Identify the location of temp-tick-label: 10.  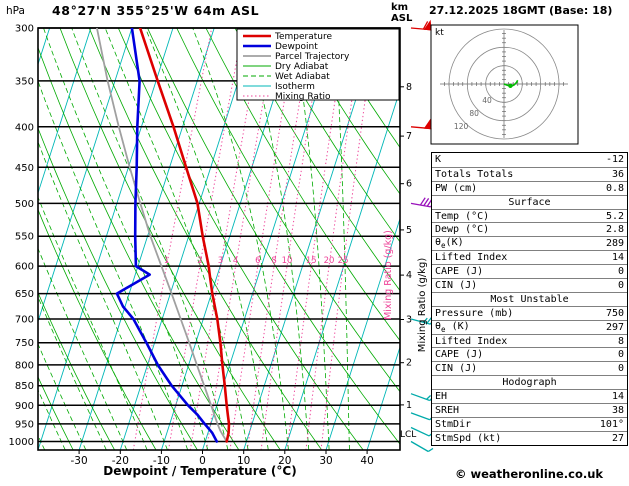
(243, 461).